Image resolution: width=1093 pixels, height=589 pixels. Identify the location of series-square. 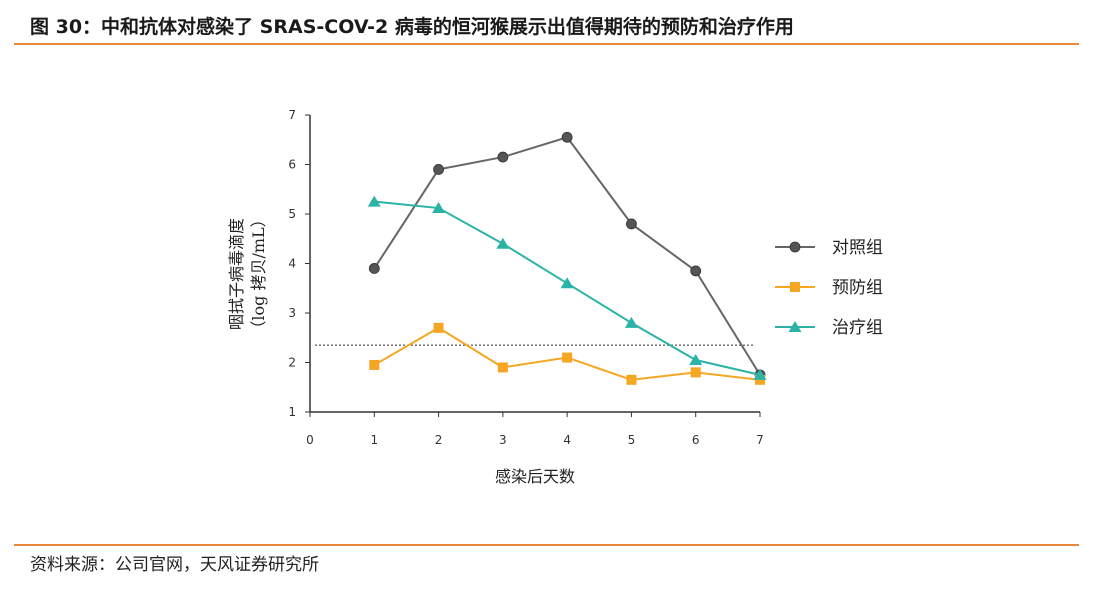
(567, 353).